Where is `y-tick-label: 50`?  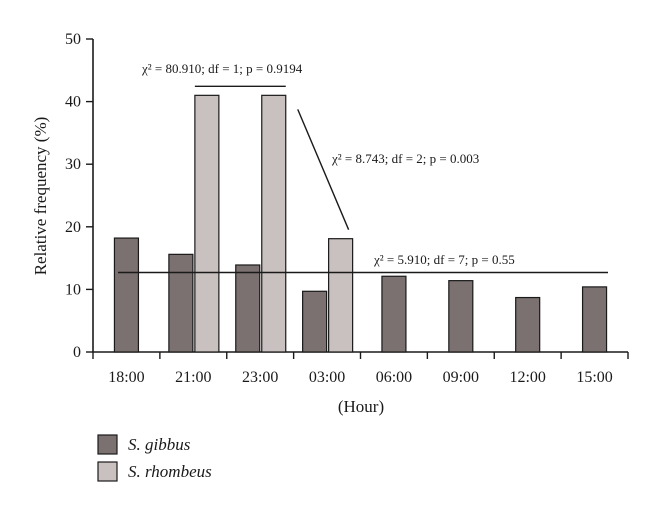 y-tick-label: 50 is located at coordinates (73, 39).